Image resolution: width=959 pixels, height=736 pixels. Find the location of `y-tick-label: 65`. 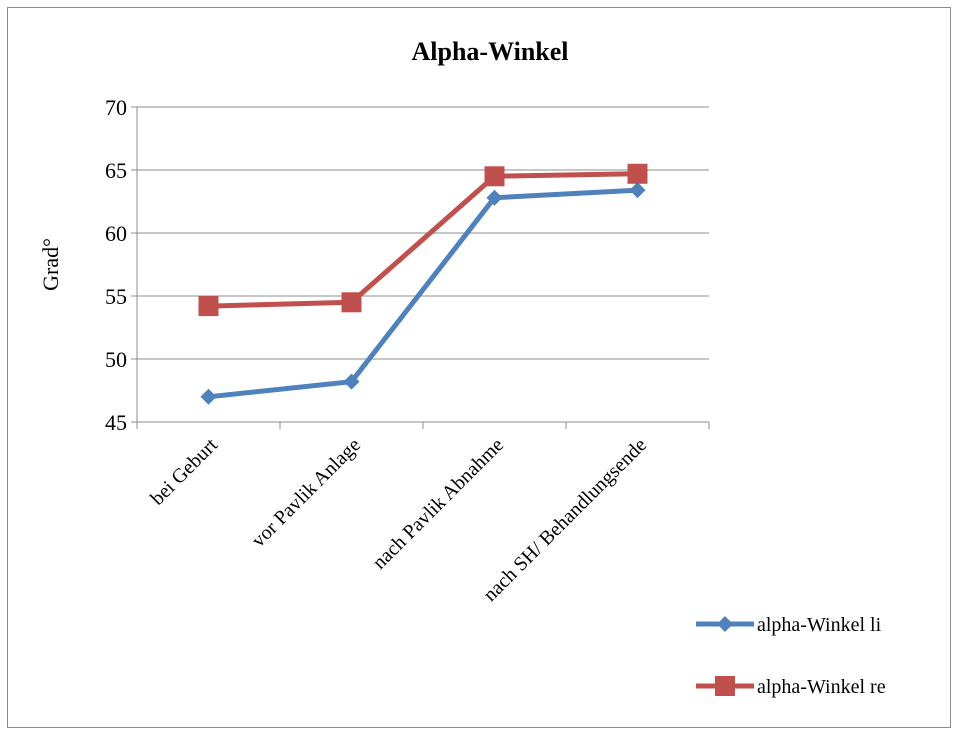

y-tick-label: 65 is located at coordinates (116, 170).